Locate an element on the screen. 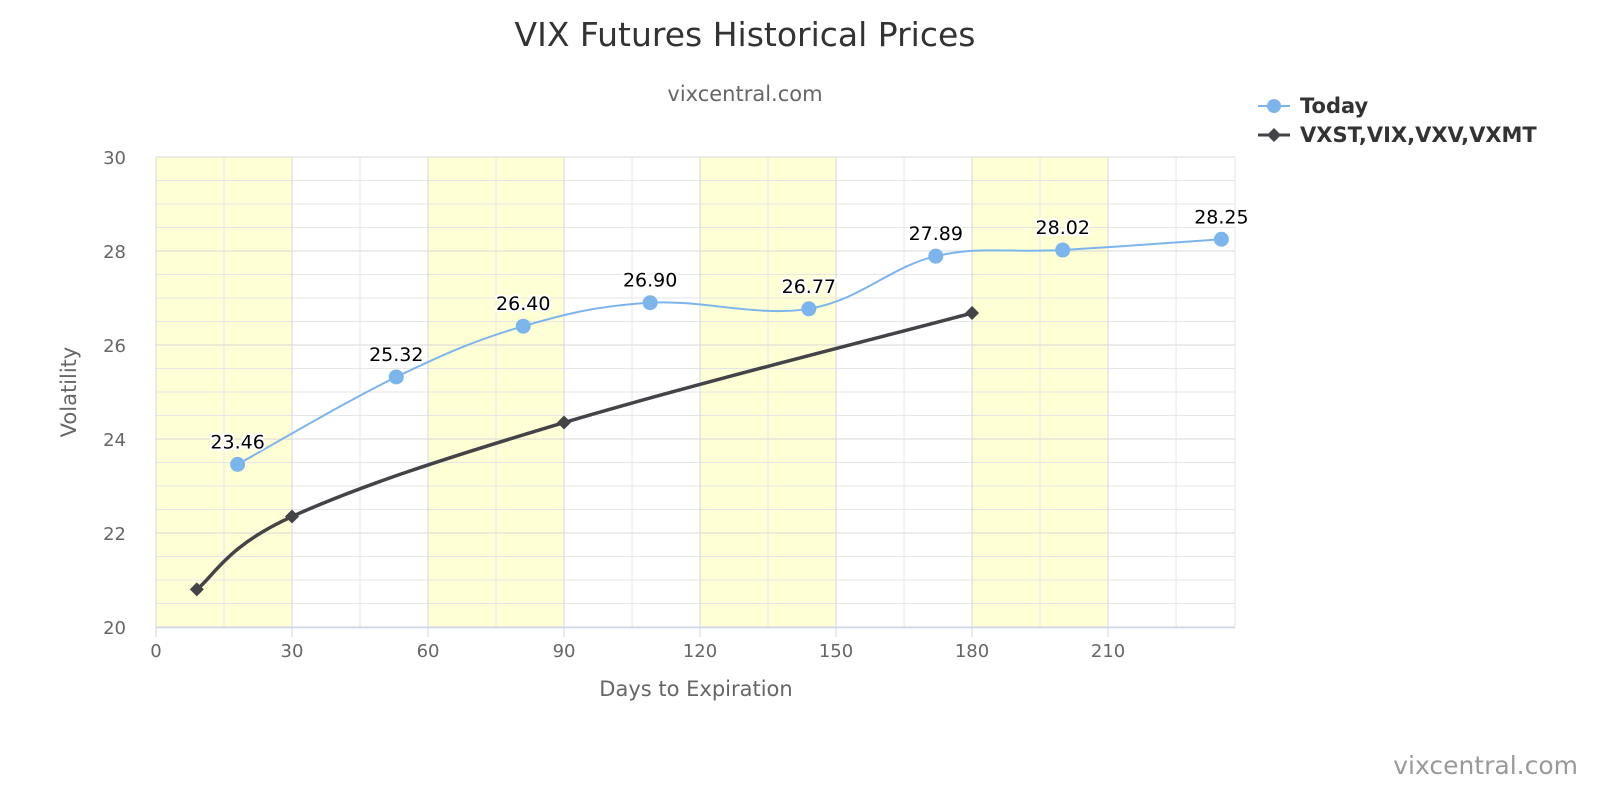  chart-subtitle: vixcentral.com is located at coordinates (744, 94).